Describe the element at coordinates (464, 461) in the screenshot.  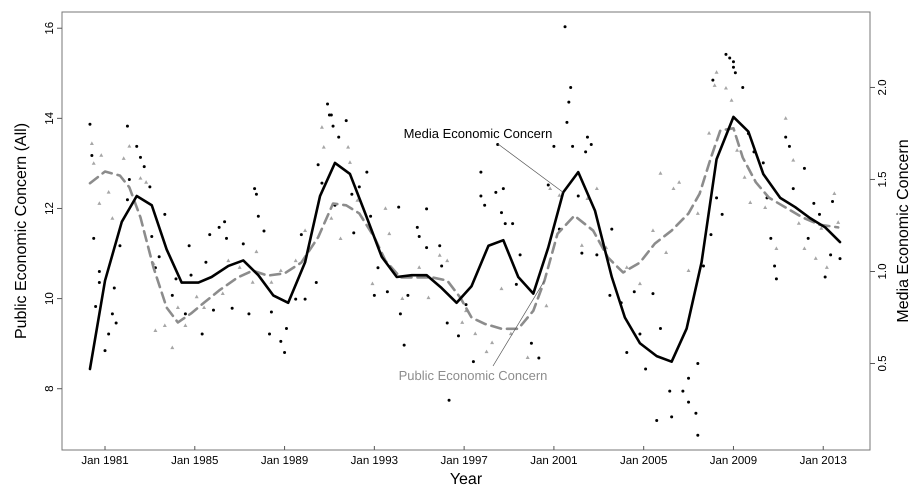
I see `x-tick-label: Jan 1997` at that location.